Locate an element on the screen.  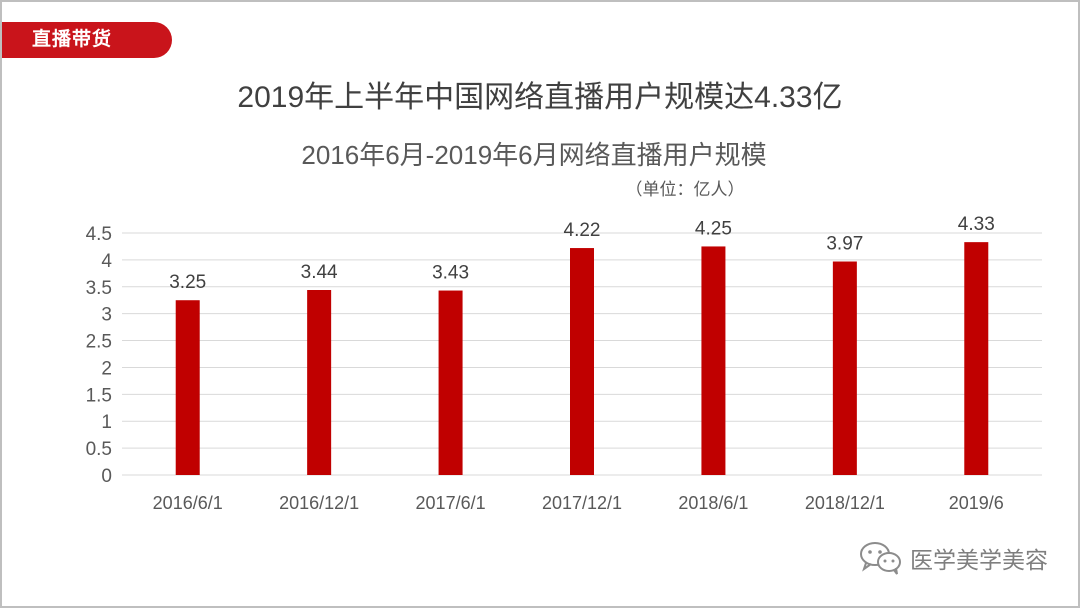
y-tick-label: 4.5 is located at coordinates (99, 234).